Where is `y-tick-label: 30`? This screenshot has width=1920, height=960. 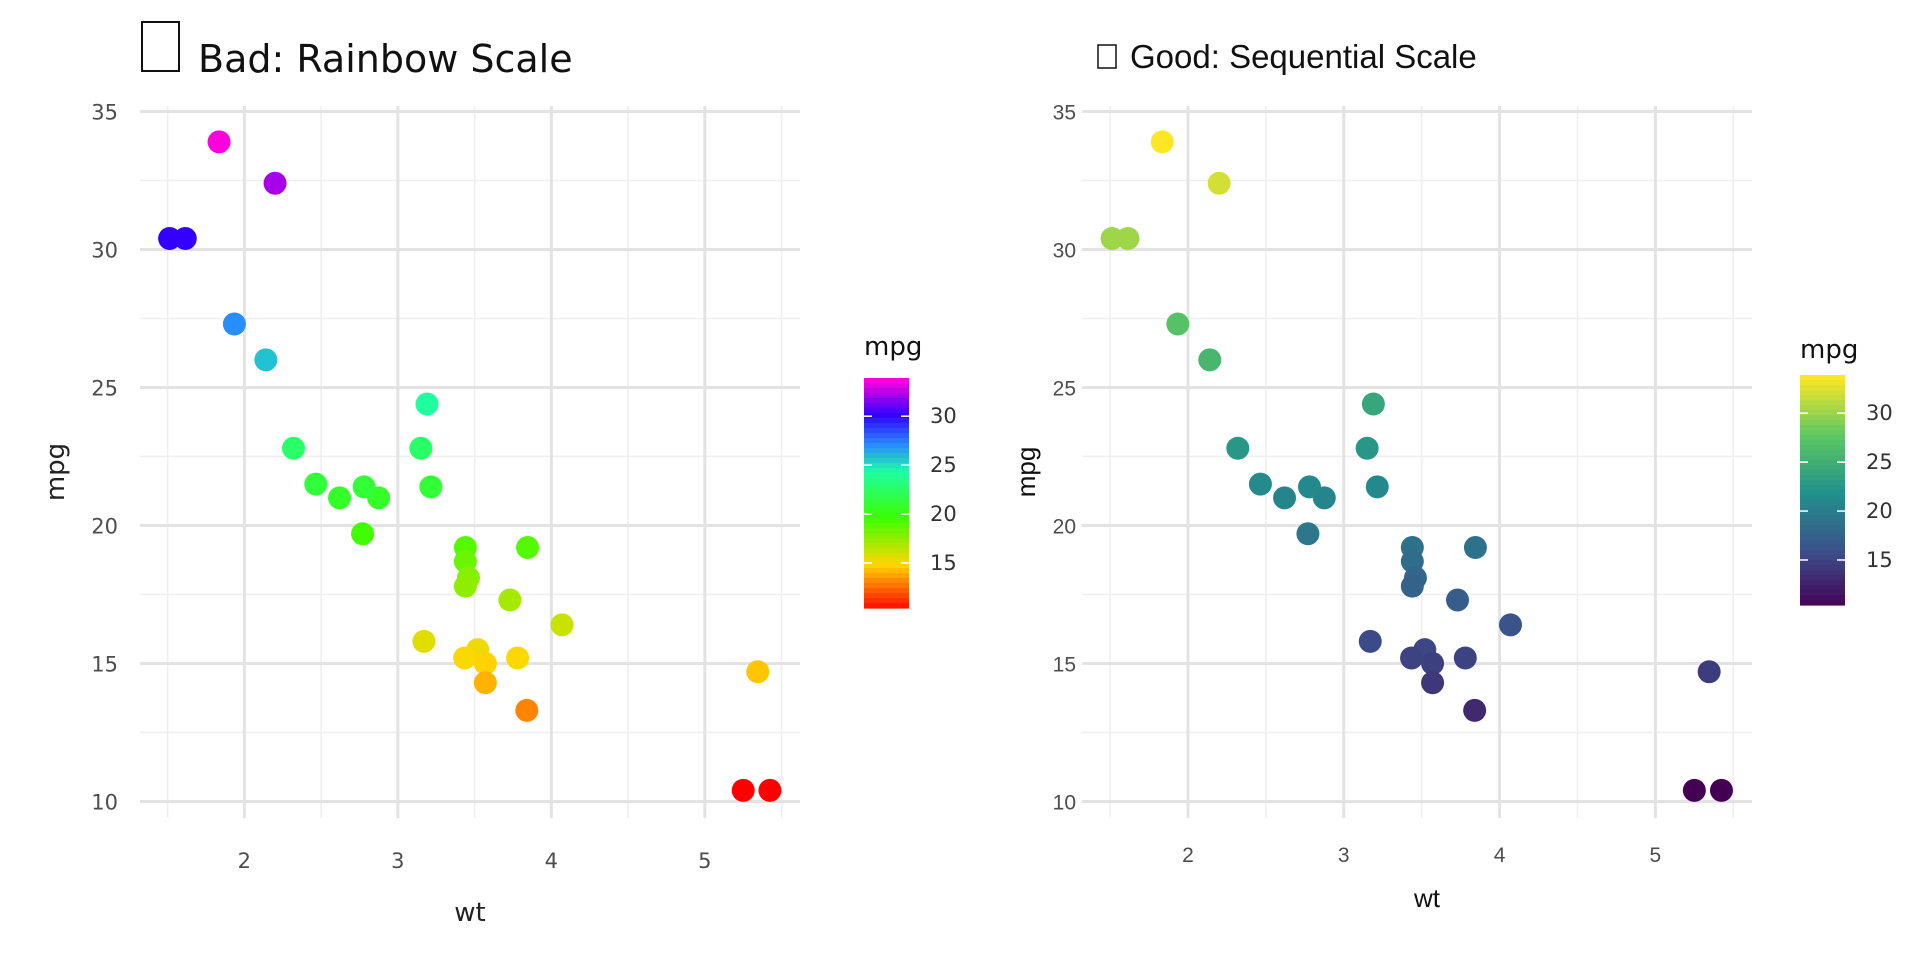 y-tick-label: 30 is located at coordinates (1064, 251).